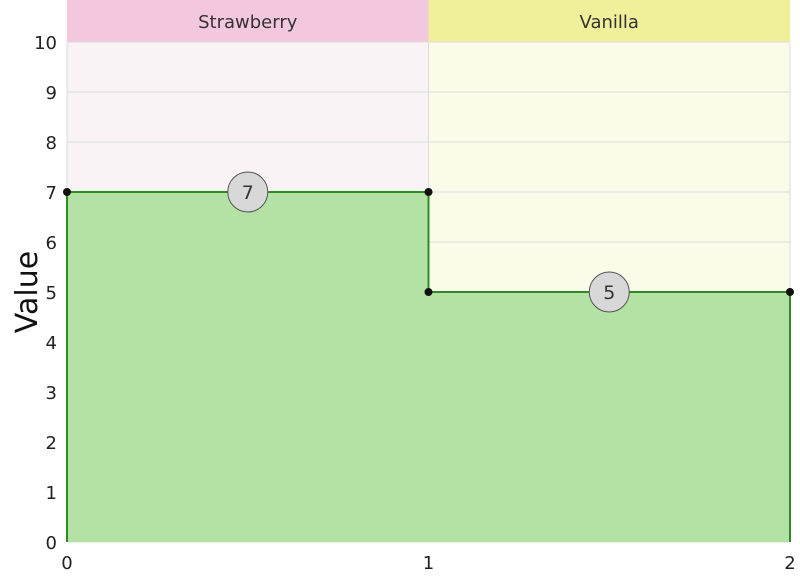  I want to click on category-label-1: Vanilla, so click(609, 22).